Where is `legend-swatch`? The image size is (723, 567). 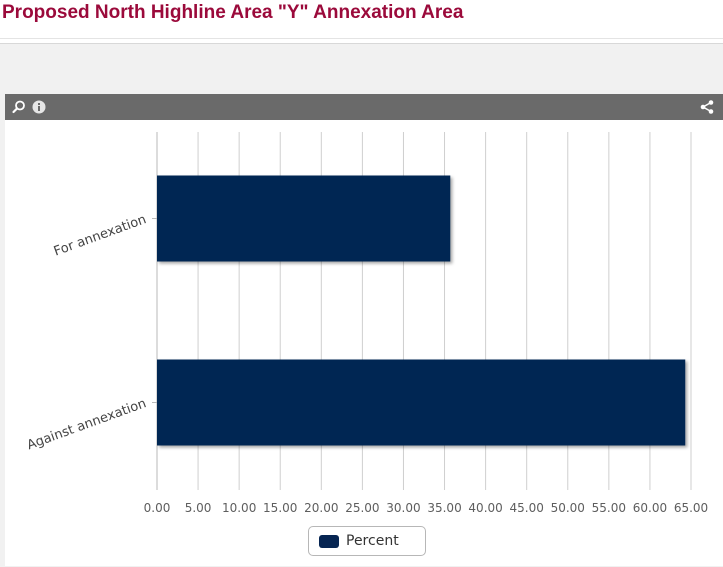 legend-swatch is located at coordinates (329, 541).